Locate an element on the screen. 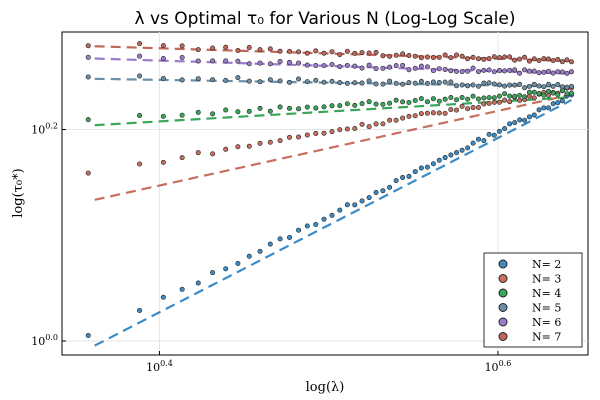 This screenshot has height=400, width=600. legend-label: N= 7 is located at coordinates (546, 337).